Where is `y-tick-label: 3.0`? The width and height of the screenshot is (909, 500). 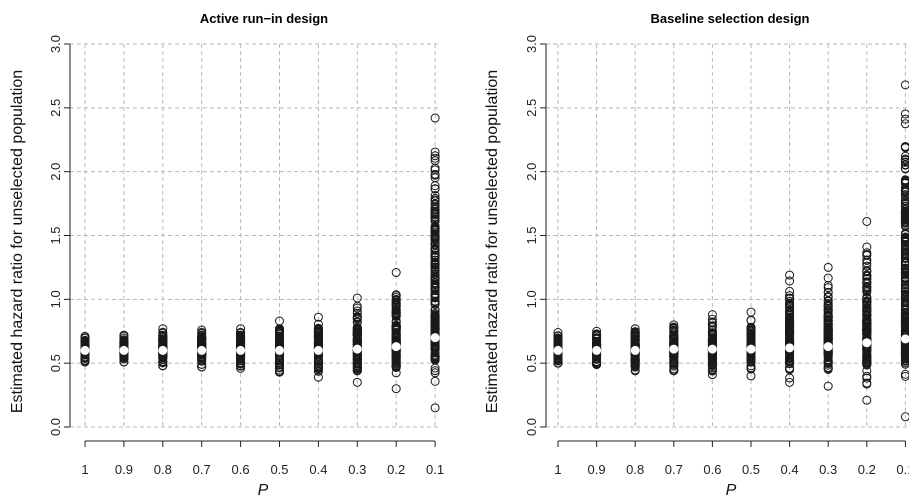
y-tick-label: 3.0 is located at coordinates (55, 44).